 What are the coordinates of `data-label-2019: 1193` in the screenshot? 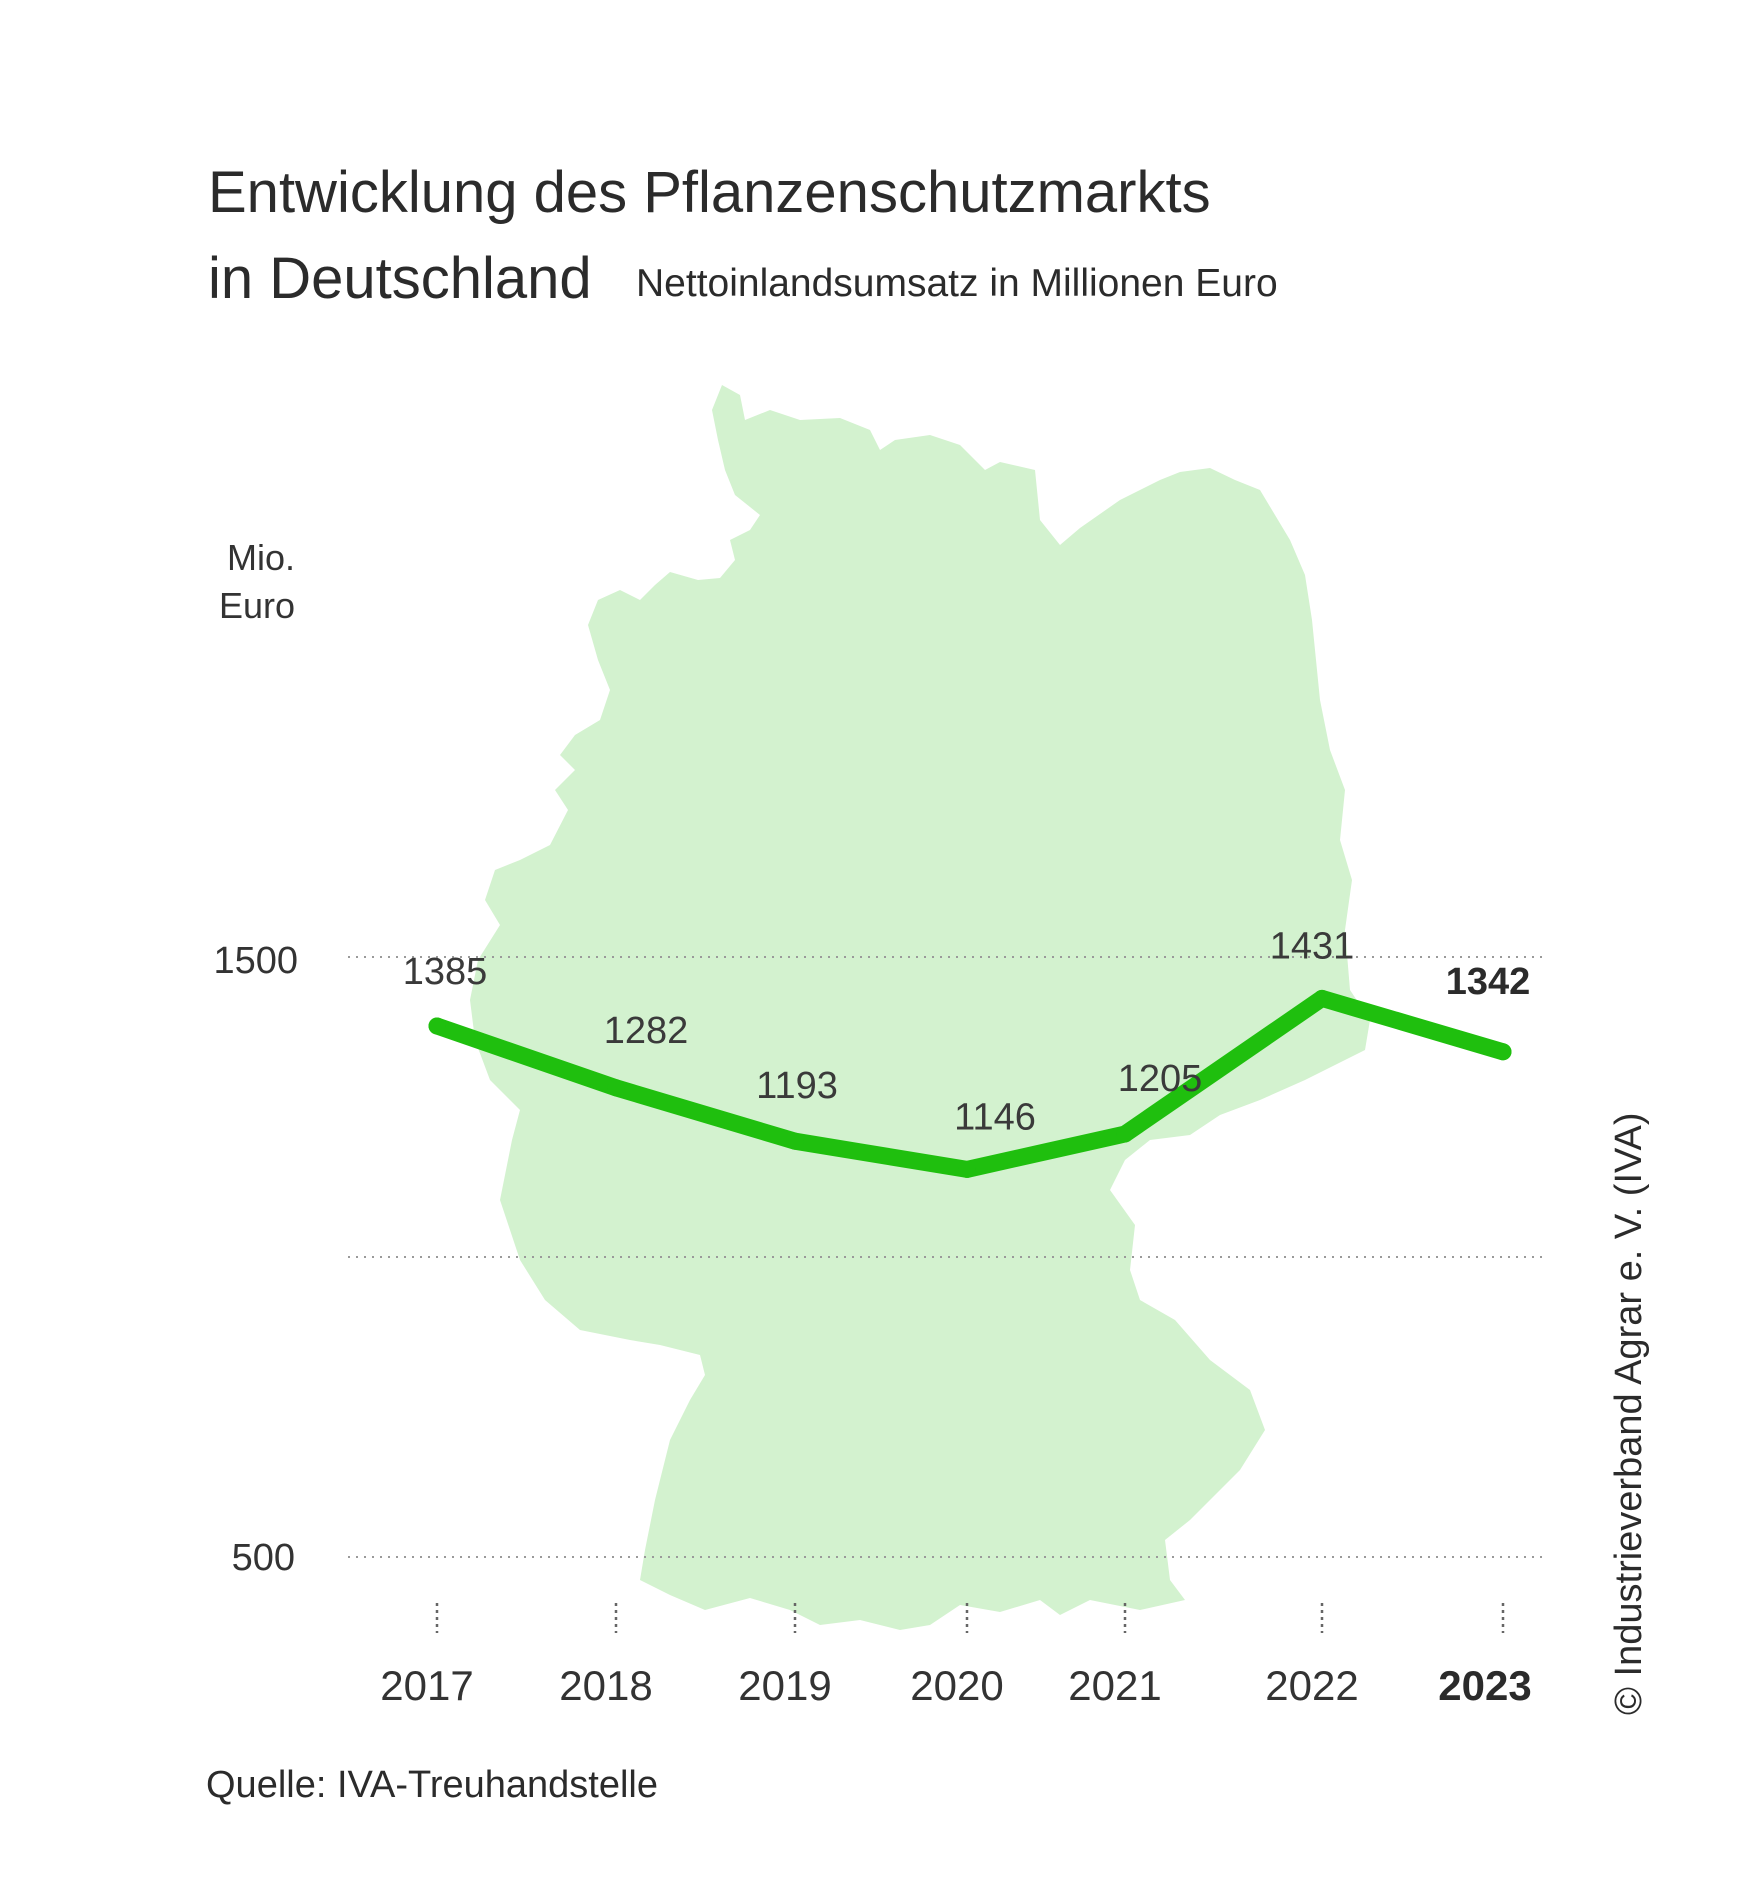 It's located at (797, 1086).